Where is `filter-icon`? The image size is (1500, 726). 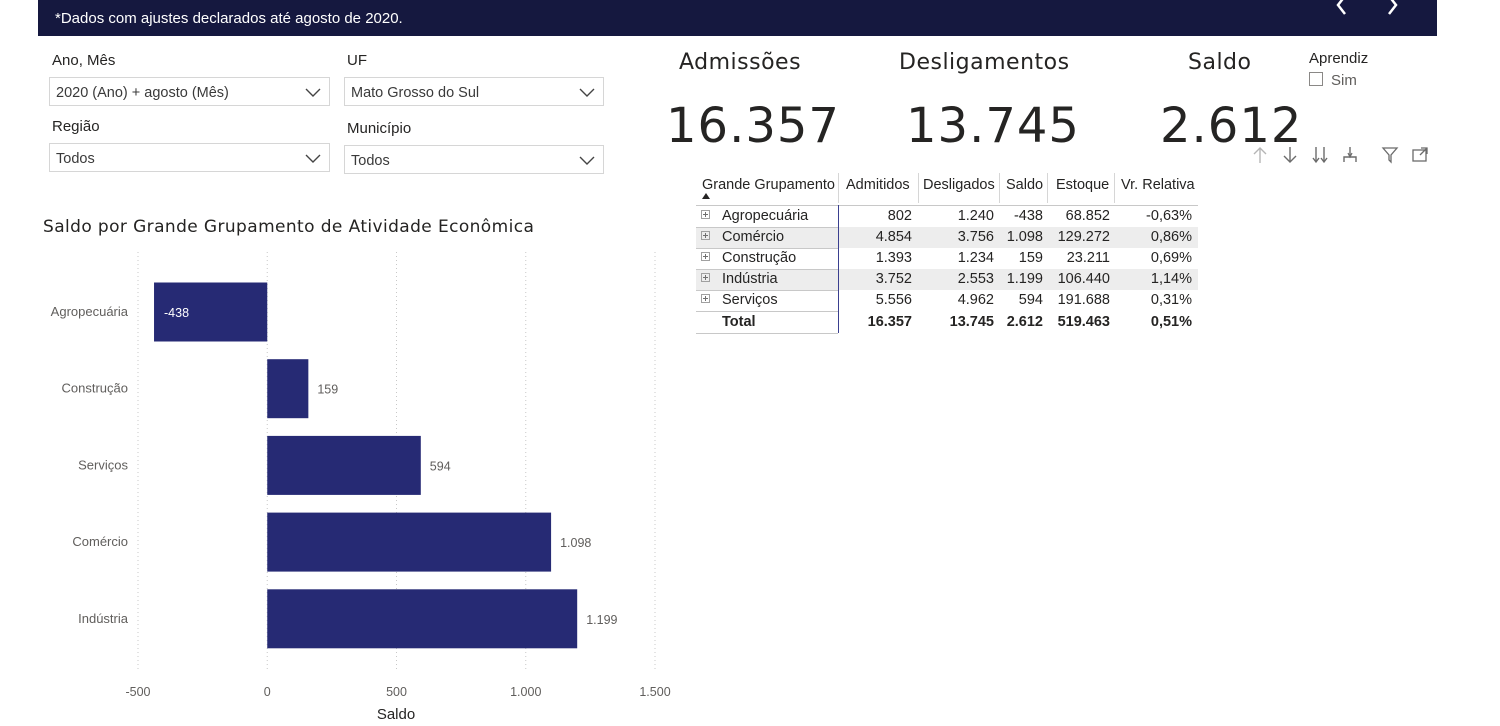 filter-icon is located at coordinates (1390, 155).